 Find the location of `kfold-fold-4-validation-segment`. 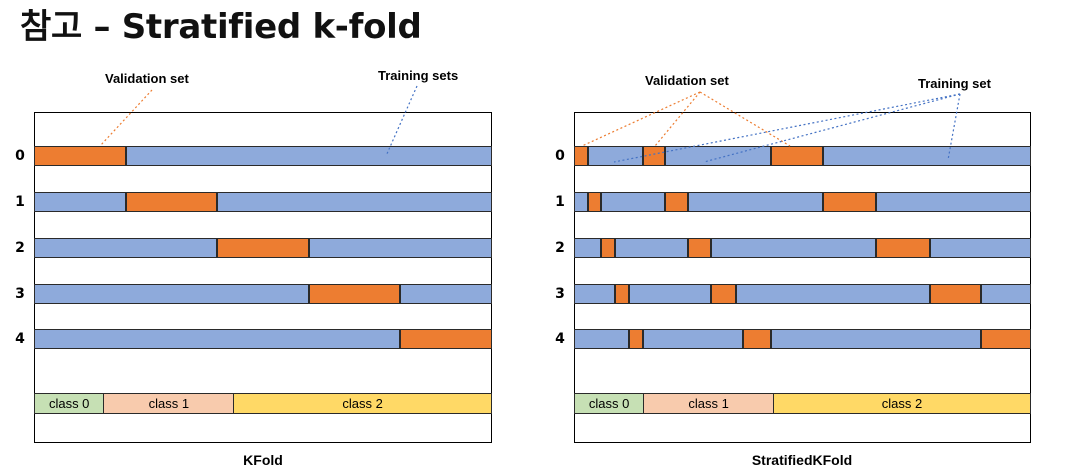

kfold-fold-4-validation-segment is located at coordinates (446, 339).